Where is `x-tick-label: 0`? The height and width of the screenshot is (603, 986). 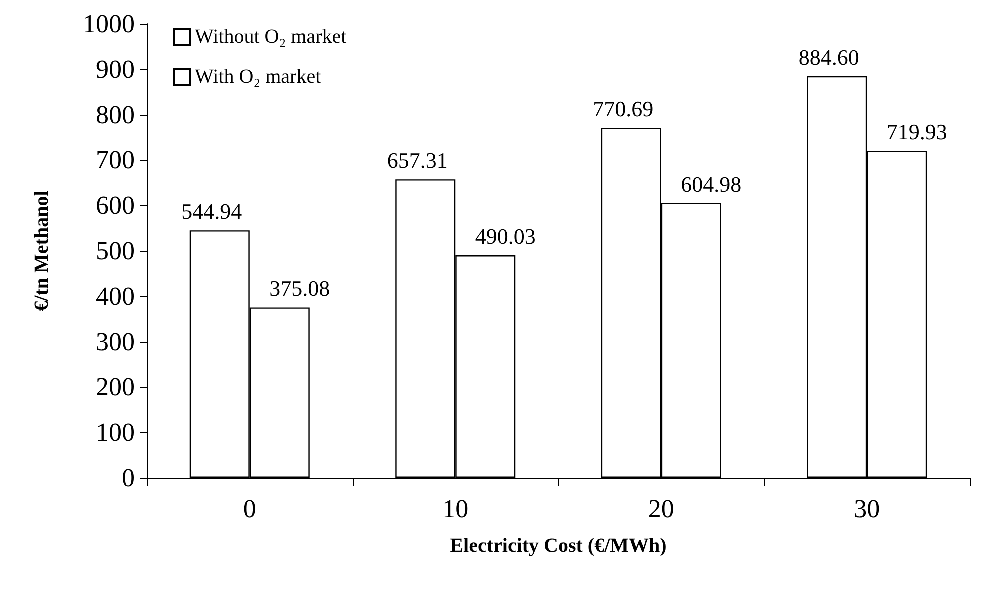
x-tick-label: 0 is located at coordinates (249, 509).